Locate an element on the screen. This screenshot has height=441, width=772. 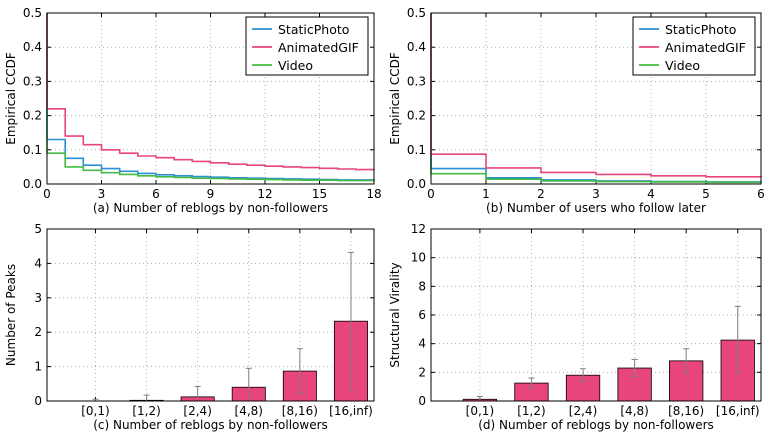
x-tick-label: 1 is located at coordinates (486, 194).